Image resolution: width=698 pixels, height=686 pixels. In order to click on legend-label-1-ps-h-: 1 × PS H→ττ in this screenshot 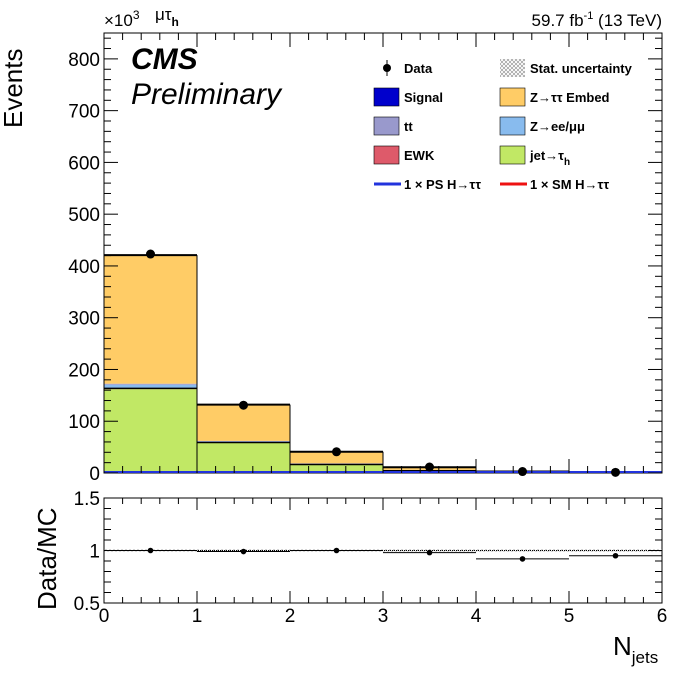, I will do `click(442, 184)`.